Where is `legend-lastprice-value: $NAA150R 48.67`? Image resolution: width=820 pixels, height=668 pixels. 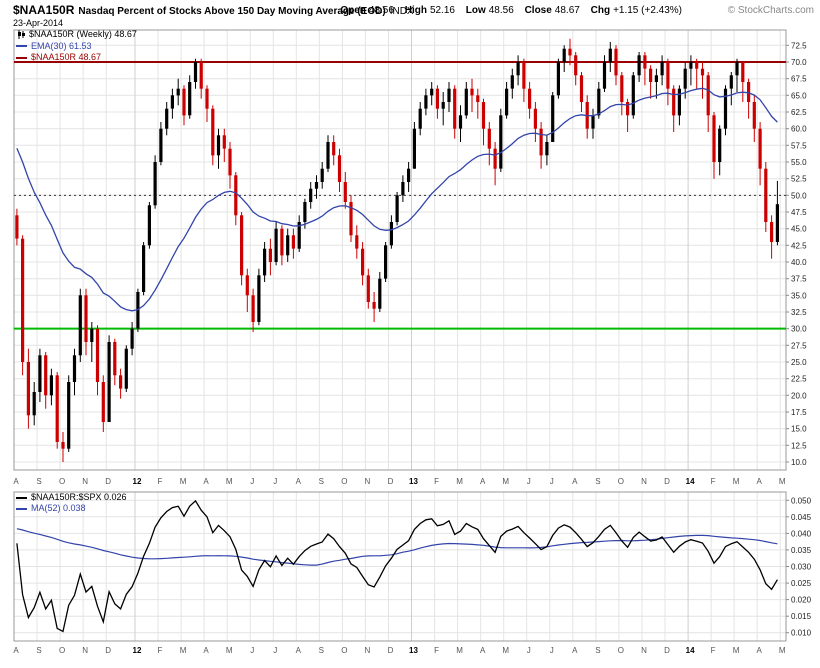
legend-lastprice-value: $NAA150R 48.67 is located at coordinates (66, 57).